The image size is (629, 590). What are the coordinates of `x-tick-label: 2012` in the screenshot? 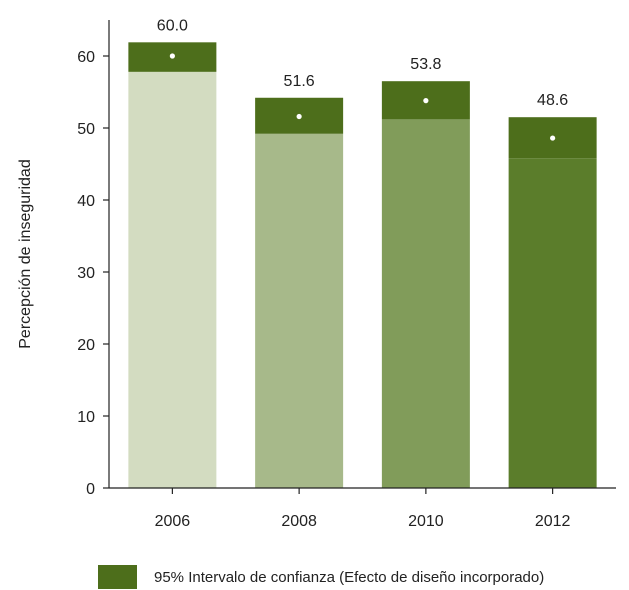 It's located at (553, 521).